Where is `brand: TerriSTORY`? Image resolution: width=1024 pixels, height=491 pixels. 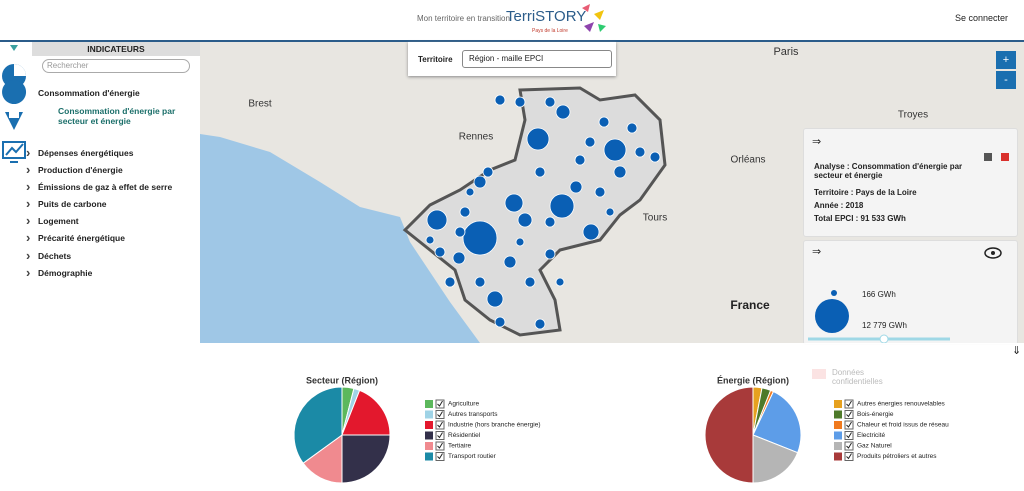
brand: TerriSTORY is located at coordinates (546, 16).